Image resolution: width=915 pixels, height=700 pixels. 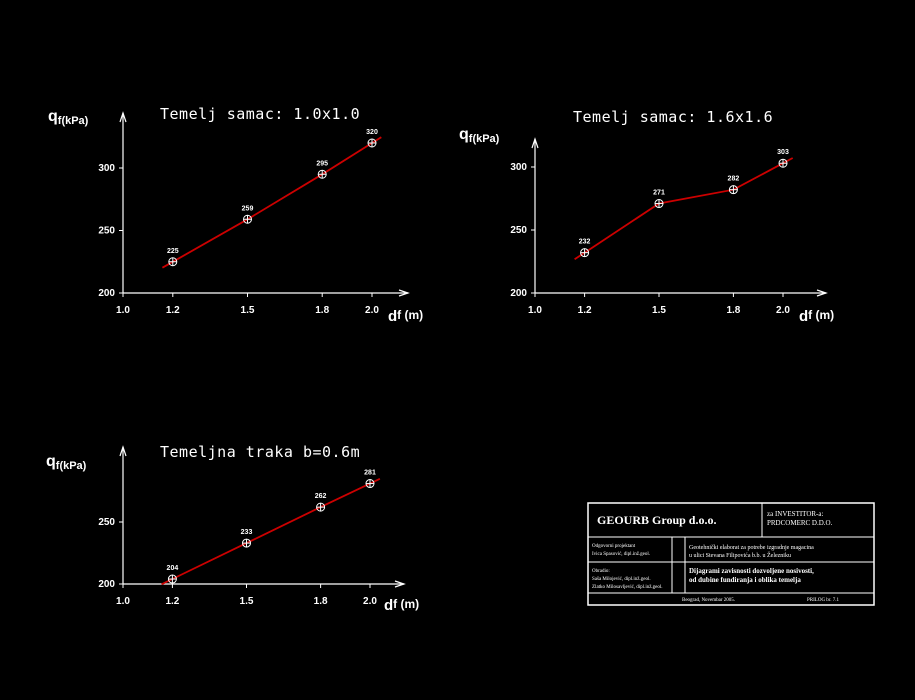 I want to click on data-label: 320, so click(x=372, y=132).